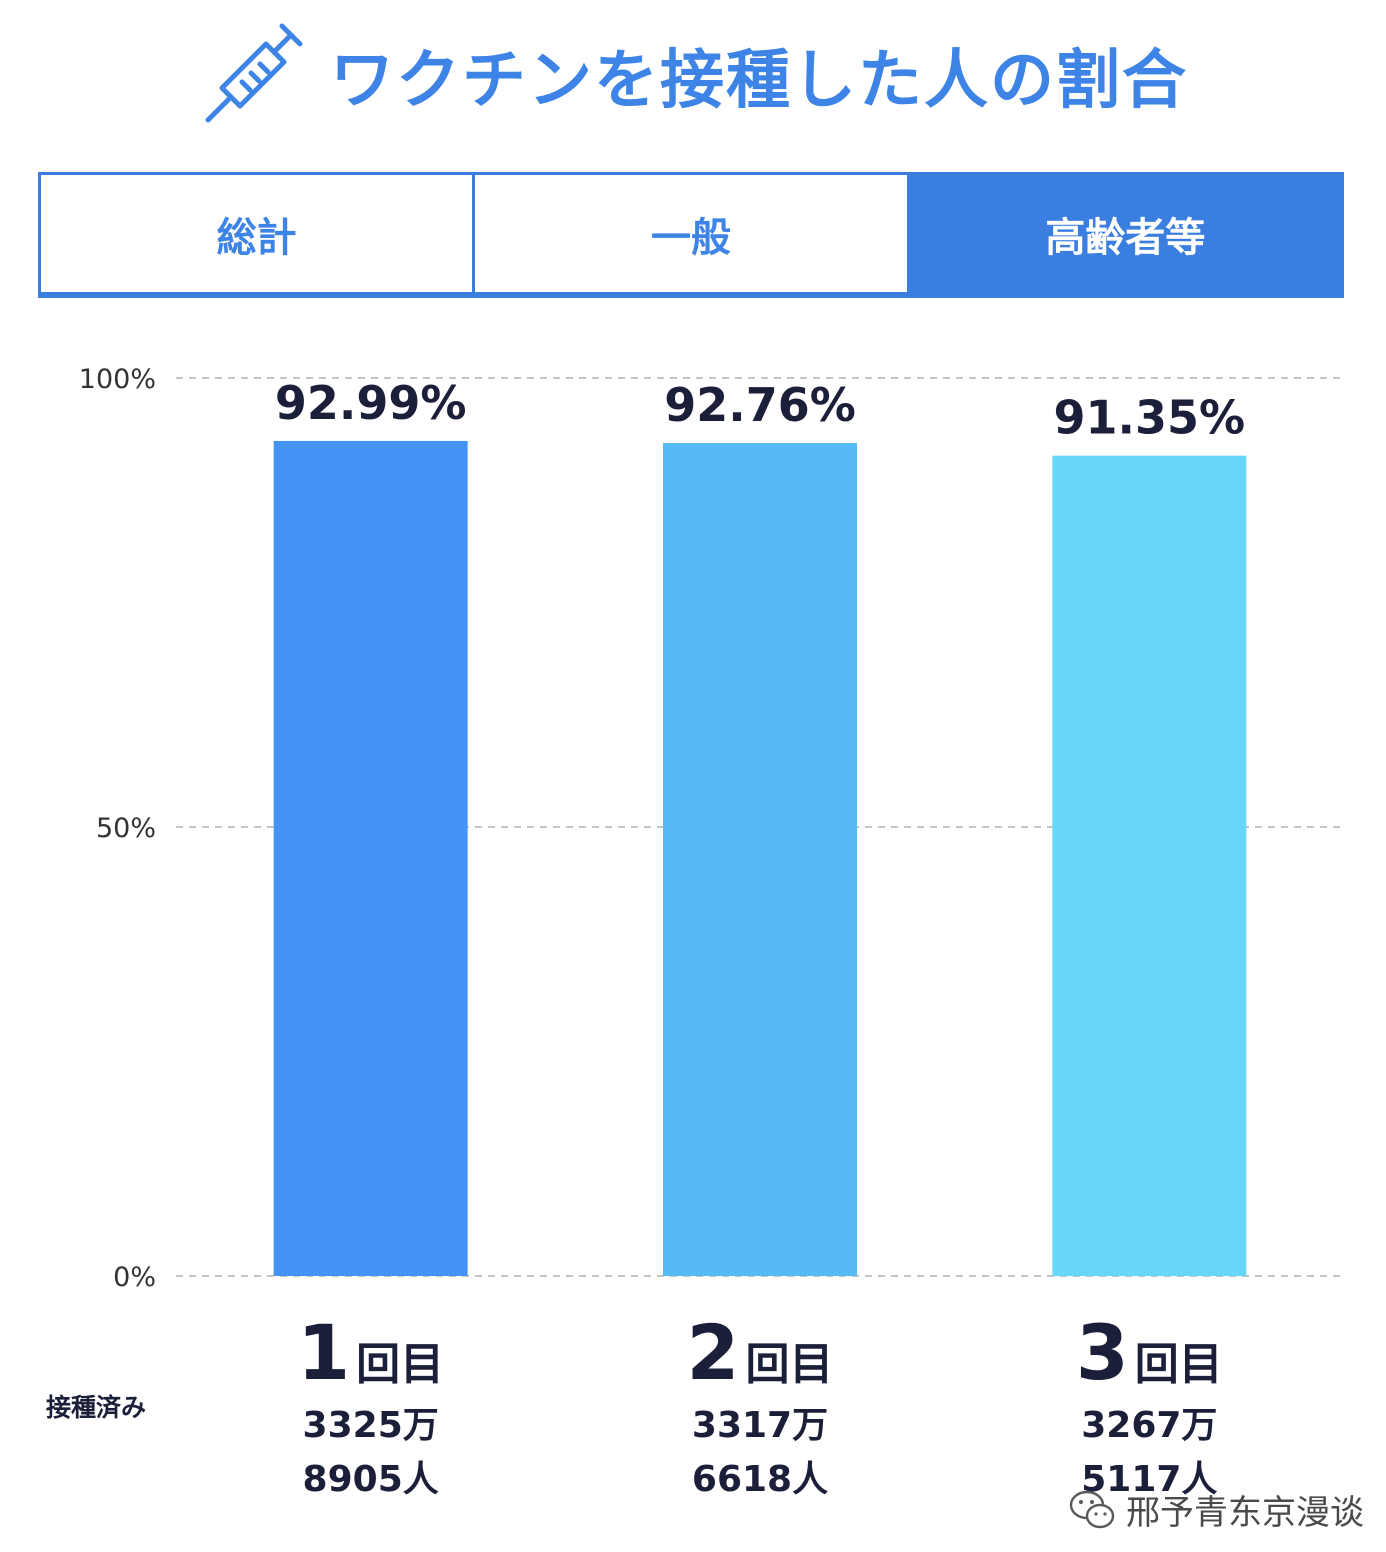  Describe the element at coordinates (760, 1425) in the screenshot. I see `dose-count-line1: 3317万` at that location.